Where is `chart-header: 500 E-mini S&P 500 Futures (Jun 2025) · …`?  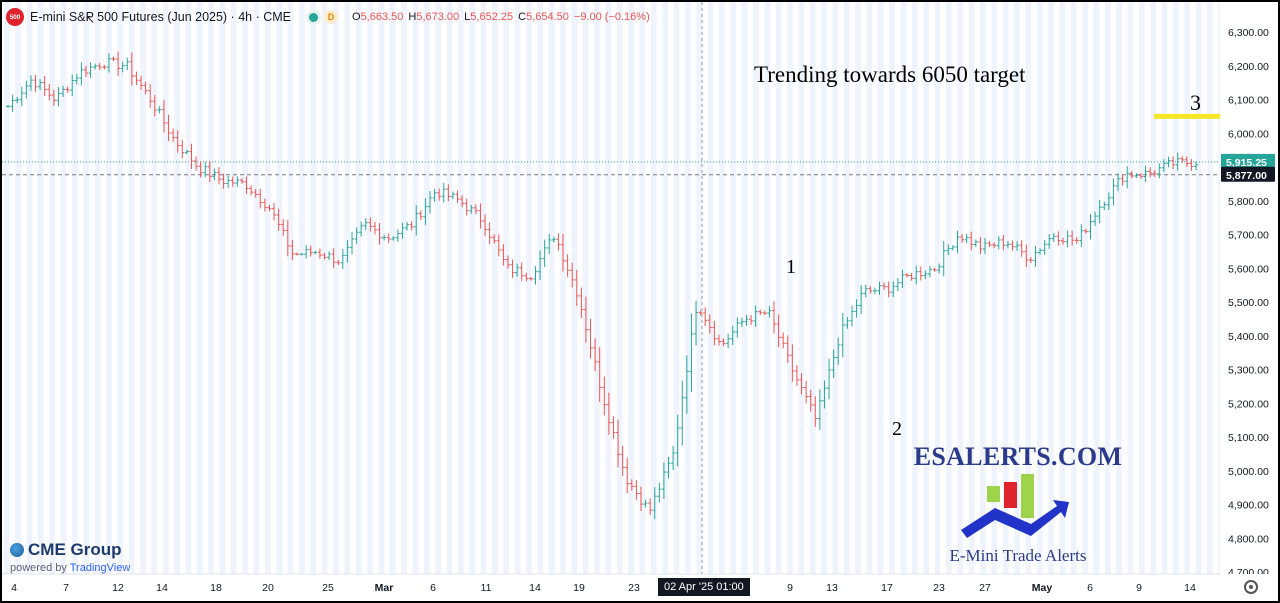
chart-header: 500 E-mini S&P 500 Futures (Jun 2025) · … is located at coordinates (328, 17).